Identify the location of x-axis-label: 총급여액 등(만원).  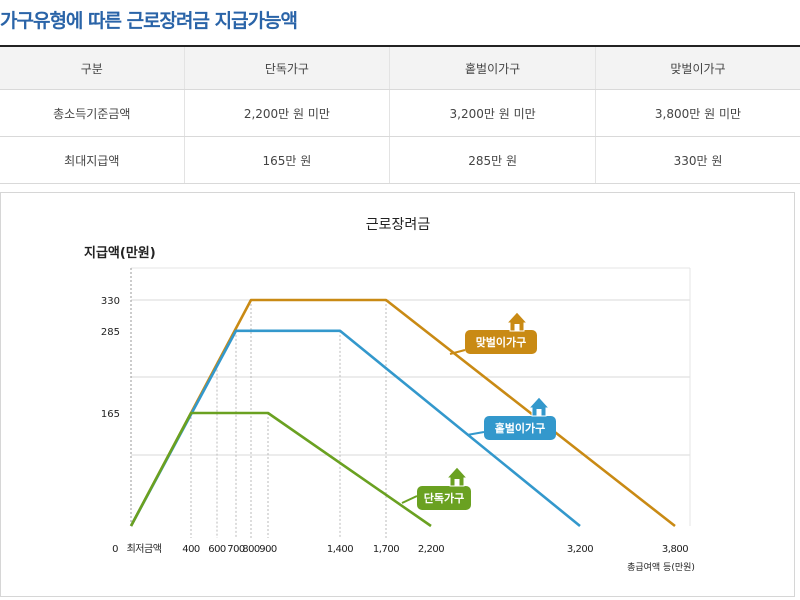
(661, 567).